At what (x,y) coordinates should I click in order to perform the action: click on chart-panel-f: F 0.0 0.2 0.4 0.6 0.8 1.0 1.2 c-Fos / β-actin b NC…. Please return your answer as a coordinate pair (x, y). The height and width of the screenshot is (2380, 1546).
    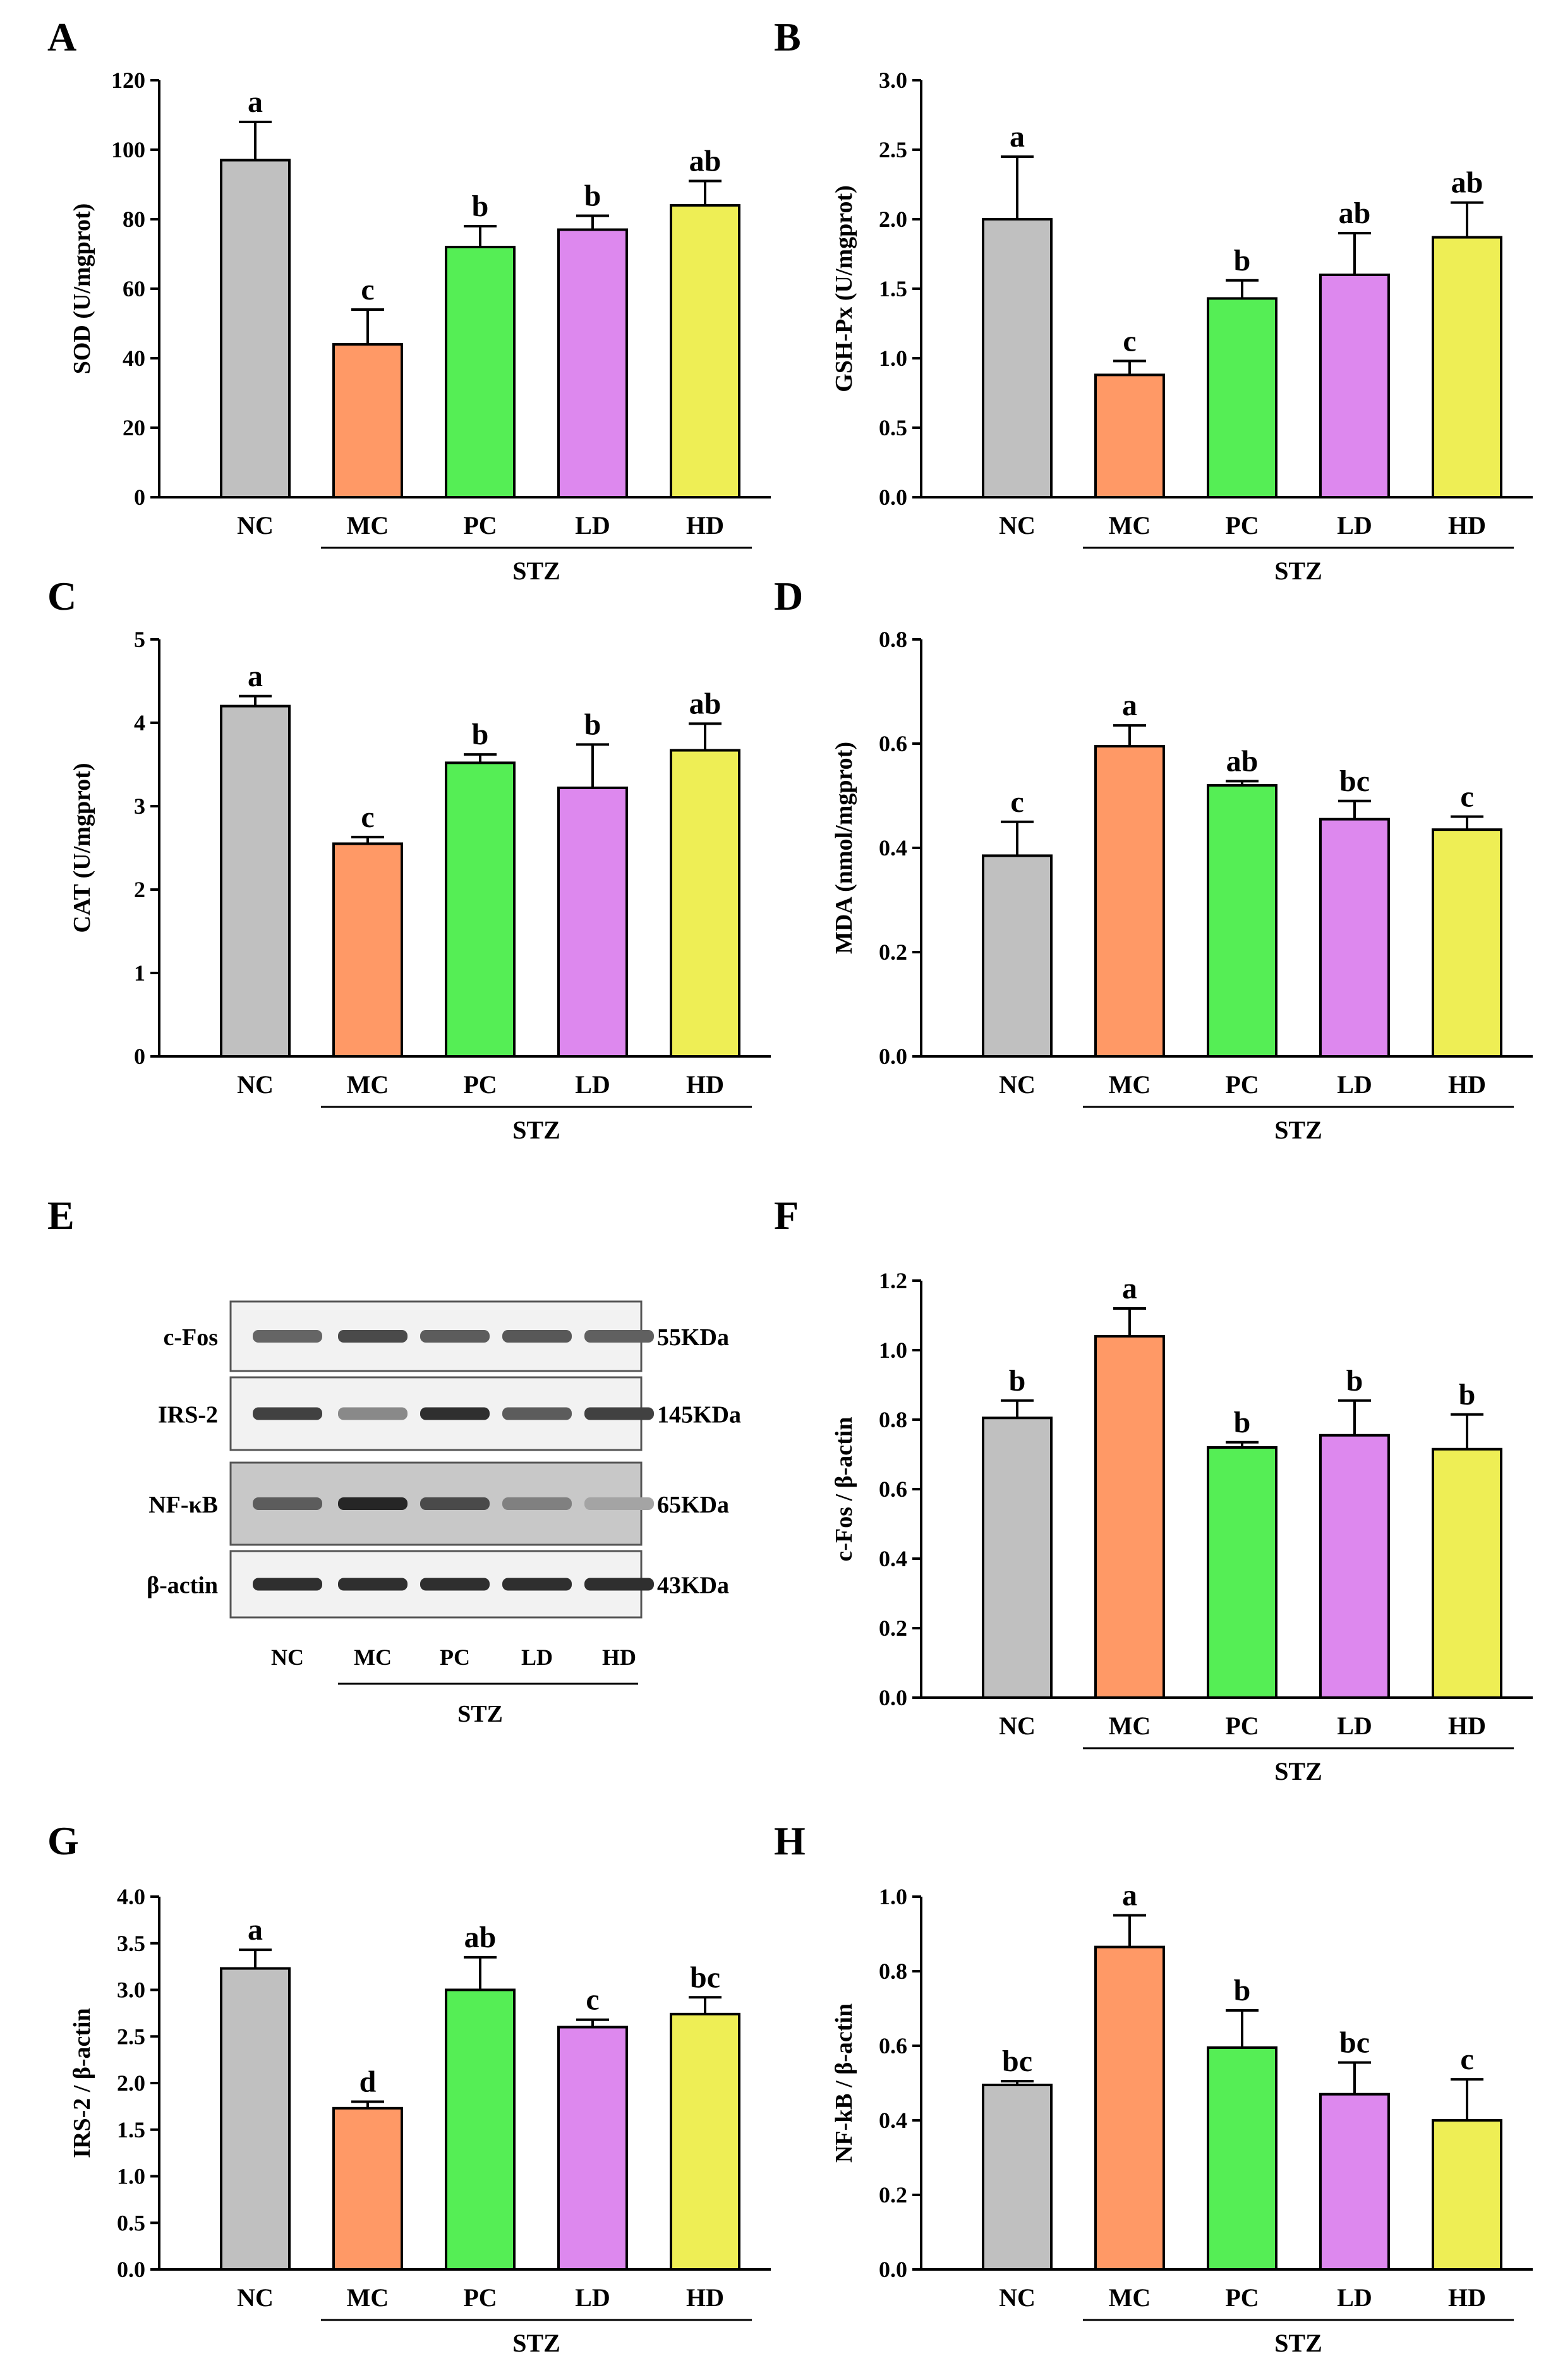
    Looking at the image, I should click on (1153, 1489).